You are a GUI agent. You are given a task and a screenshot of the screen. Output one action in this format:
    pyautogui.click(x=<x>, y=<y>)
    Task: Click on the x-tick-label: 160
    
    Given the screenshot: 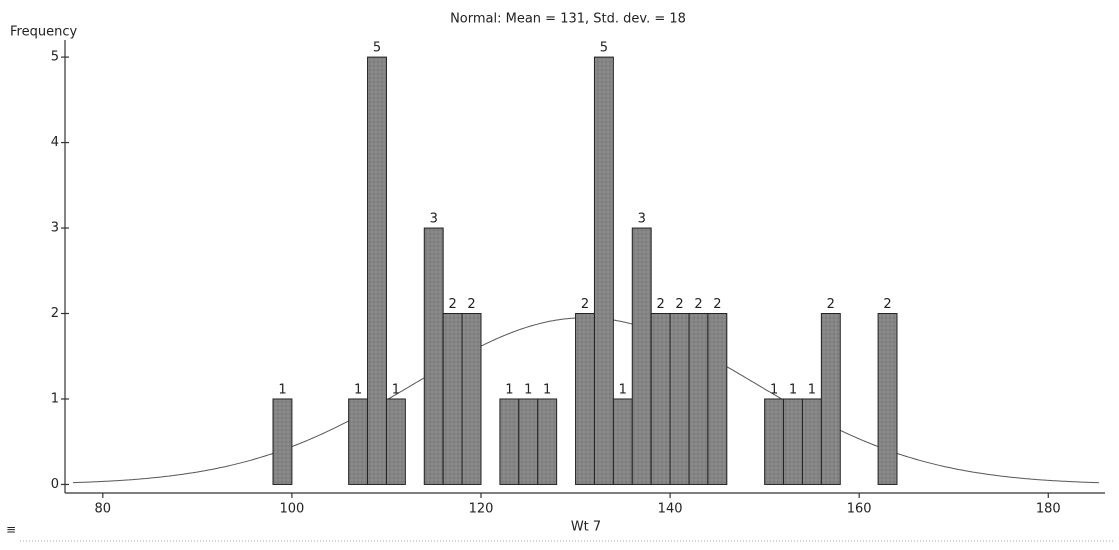 What is the action you would take?
    pyautogui.click(x=859, y=509)
    